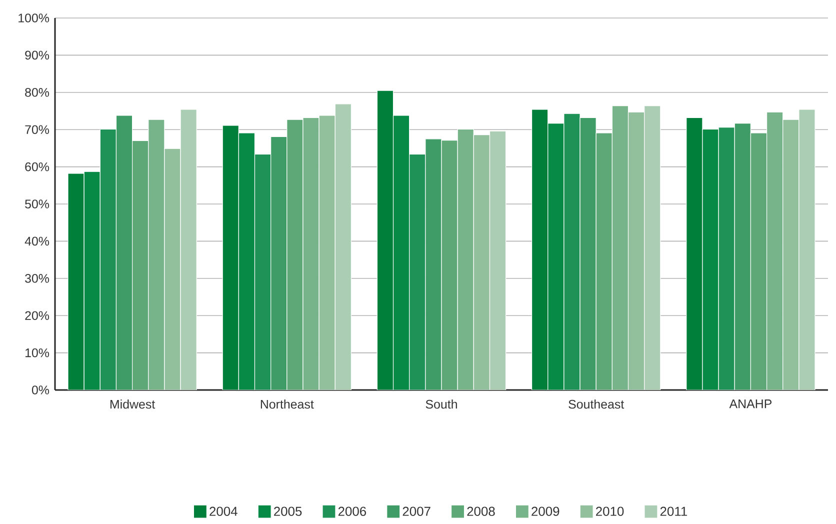  What do you see at coordinates (37, 129) in the screenshot?
I see `y-tick-label: 70%` at bounding box center [37, 129].